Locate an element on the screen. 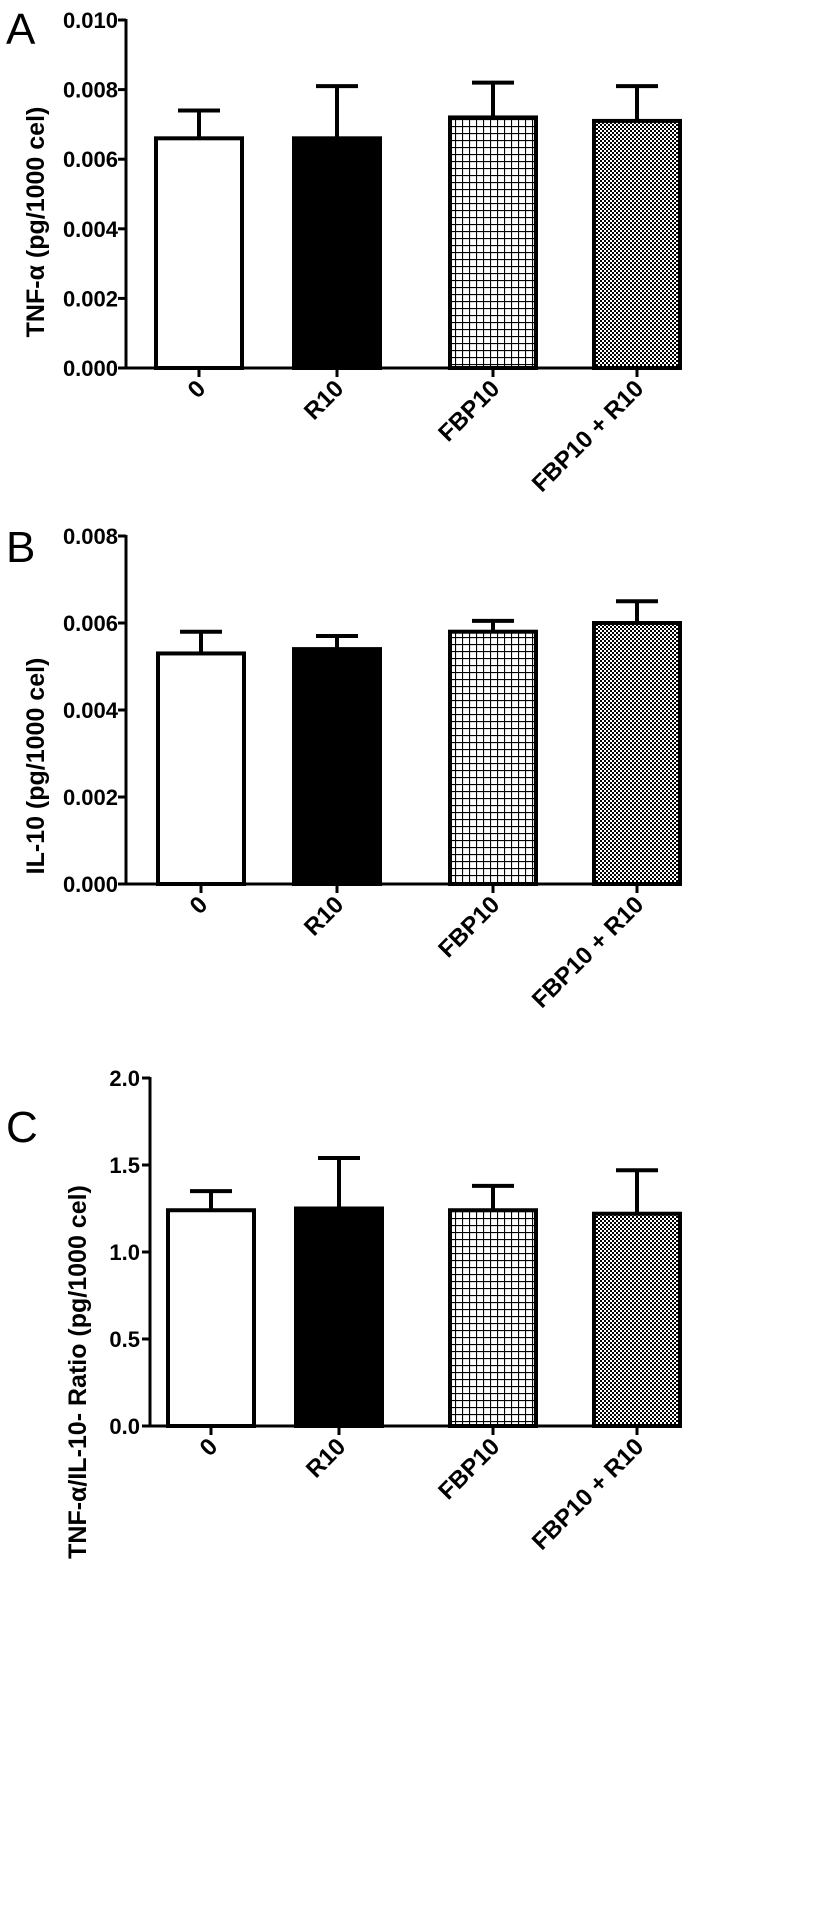 This screenshot has width=820, height=1912. y-tick-label: 2.0 is located at coordinates (124, 1078).